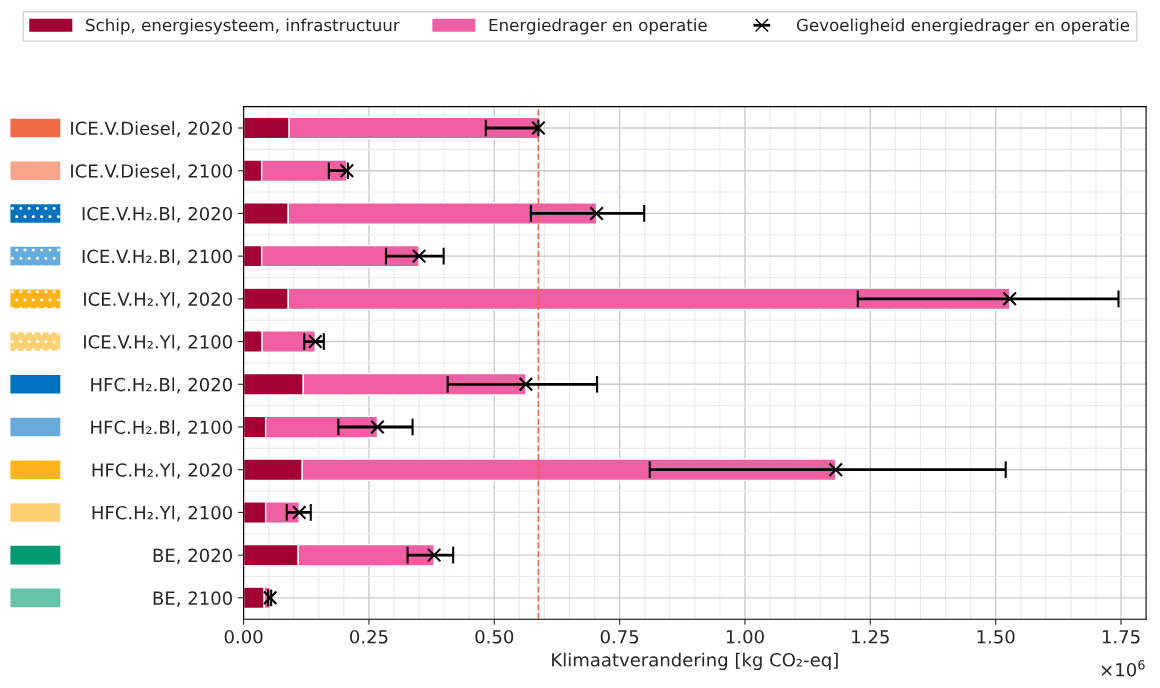 This screenshot has width=1160, height=688. Describe the element at coordinates (870, 636) in the screenshot. I see `x-tick-label: 1.25` at that location.